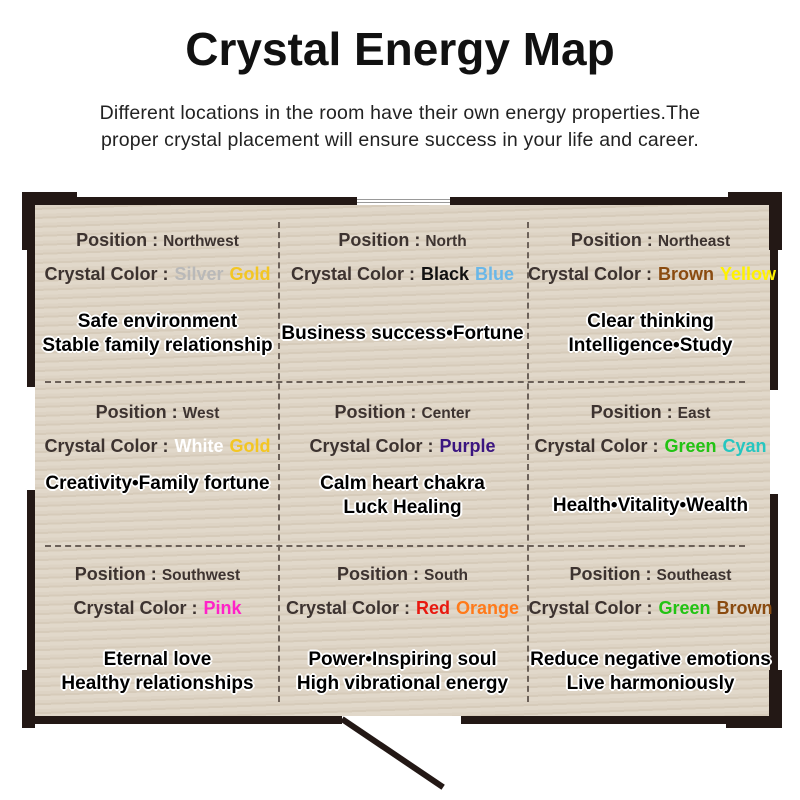  Describe the element at coordinates (157, 683) in the screenshot. I see `description-line: Healthy relationships` at that location.